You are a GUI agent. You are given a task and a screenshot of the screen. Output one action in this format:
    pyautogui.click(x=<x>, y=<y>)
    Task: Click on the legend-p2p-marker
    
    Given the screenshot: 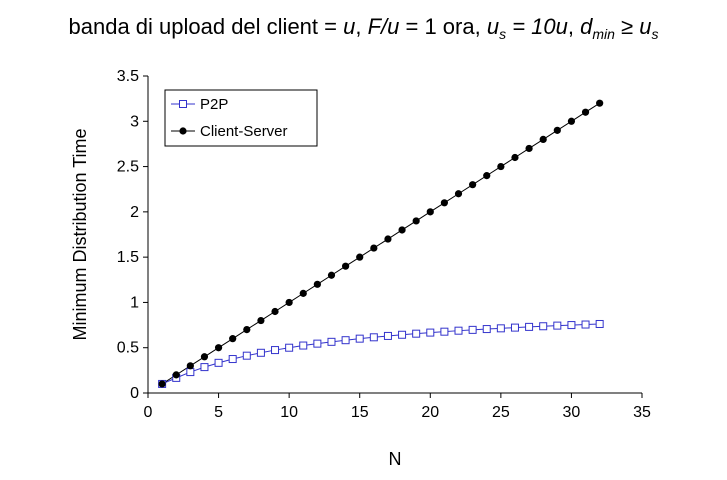 What is the action you would take?
    pyautogui.click(x=183, y=104)
    